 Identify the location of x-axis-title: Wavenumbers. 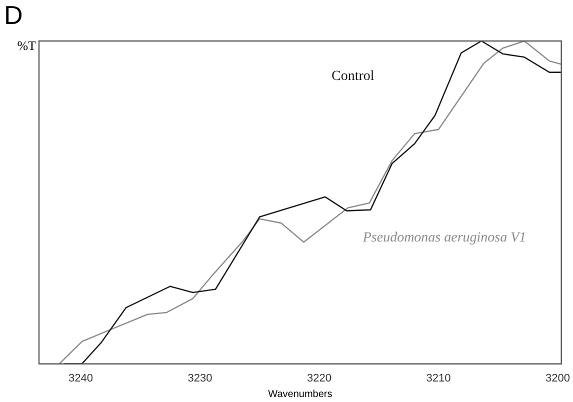
(300, 394).